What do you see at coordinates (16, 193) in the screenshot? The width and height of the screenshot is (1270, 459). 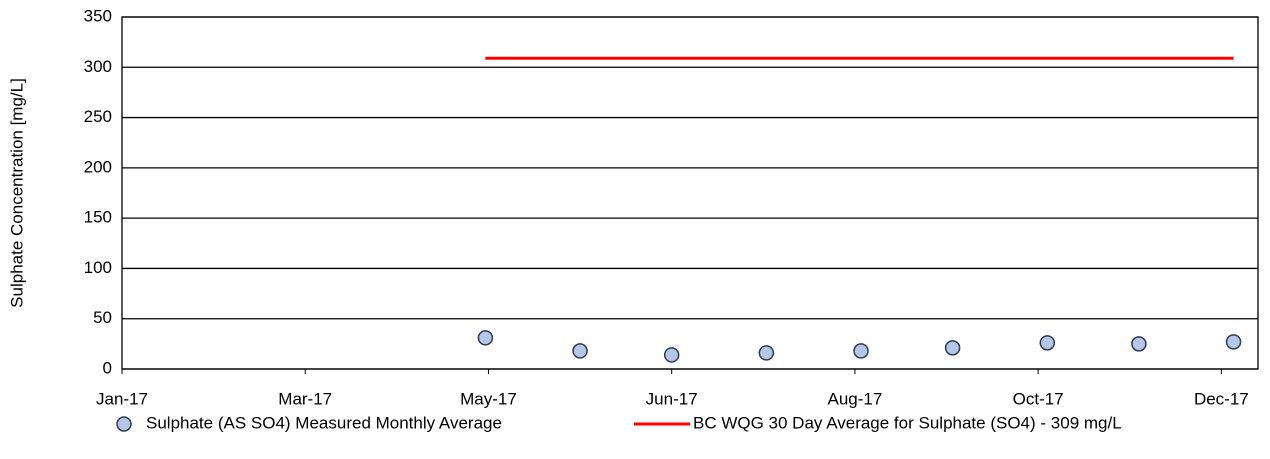 I see `y-axis-title: Sulphate Concentration [mg/L]` at bounding box center [16, 193].